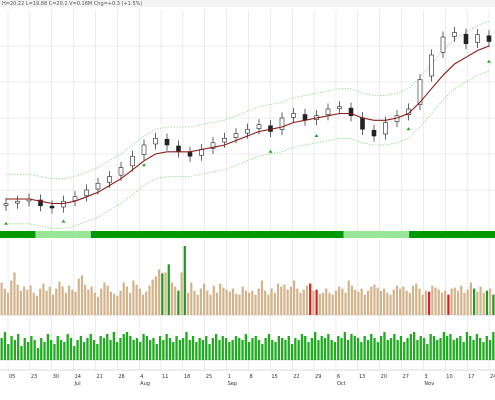 The image size is (495, 400). What do you see at coordinates (247, 3) in the screenshot?
I see `header-bar` at bounding box center [247, 3].